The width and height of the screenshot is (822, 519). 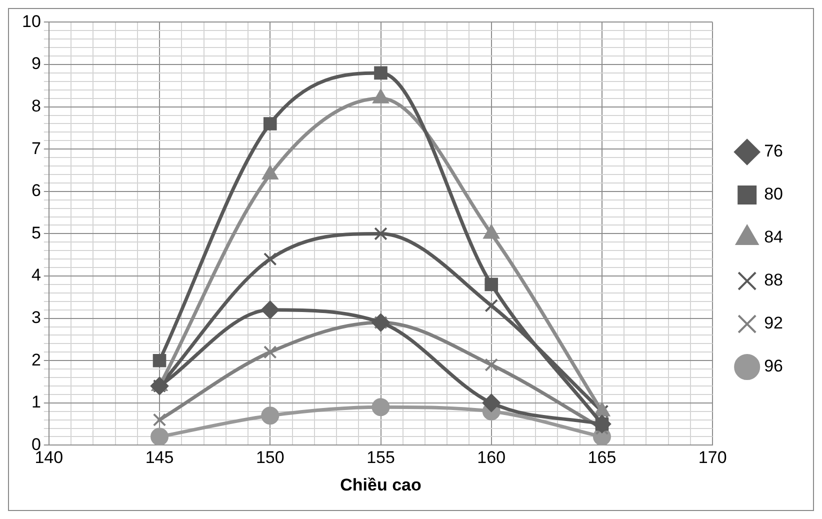 I want to click on x-tick-label: 145, so click(x=159, y=458).